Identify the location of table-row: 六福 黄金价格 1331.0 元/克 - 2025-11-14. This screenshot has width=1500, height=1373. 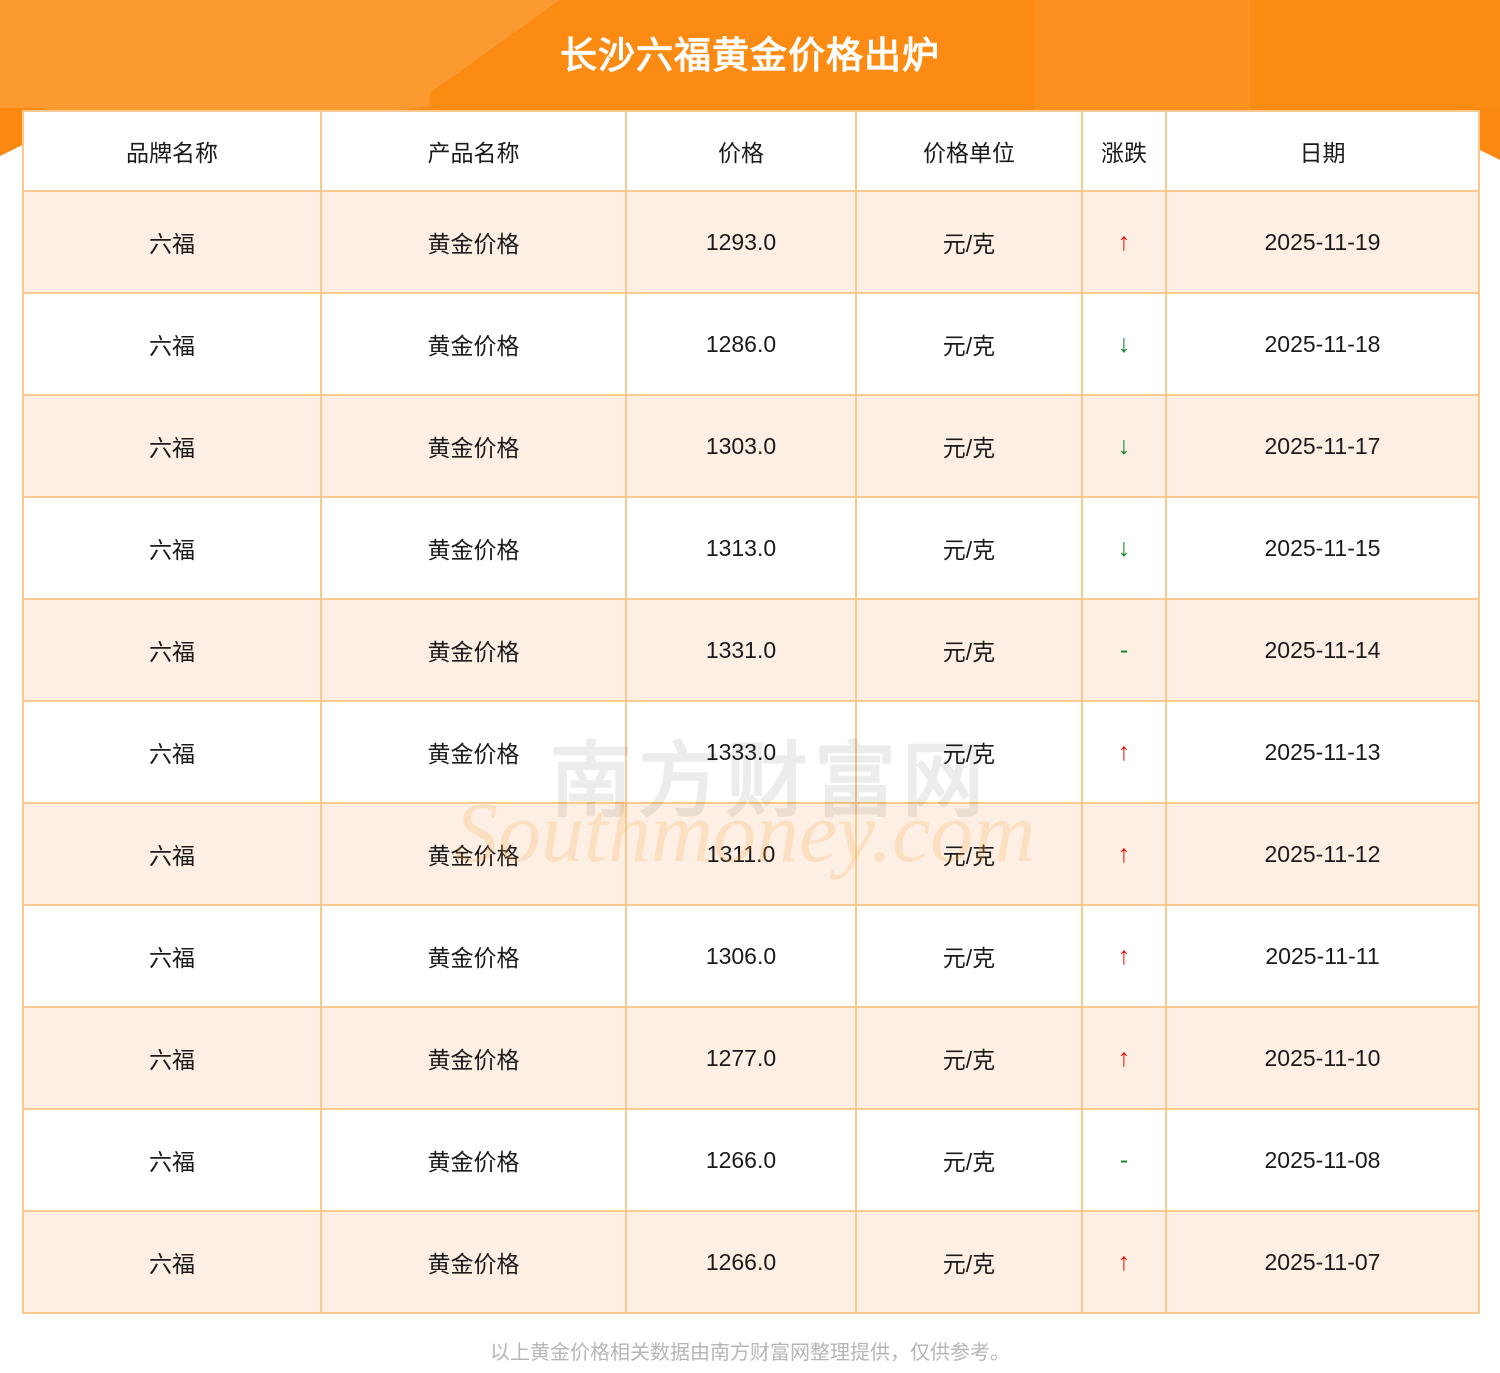
(751, 650).